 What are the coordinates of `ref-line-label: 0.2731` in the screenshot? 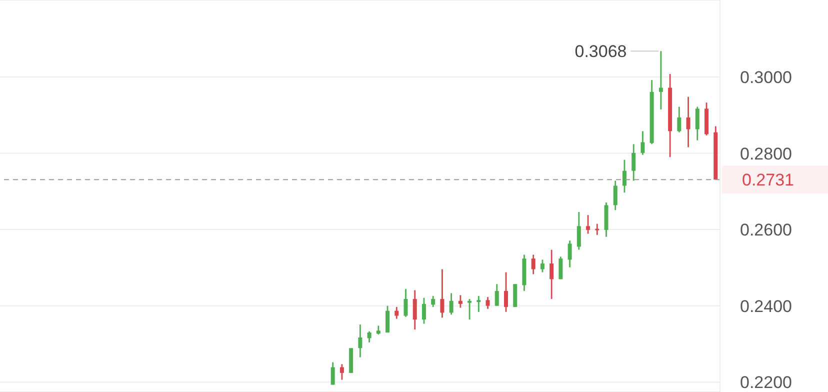 It's located at (768, 180).